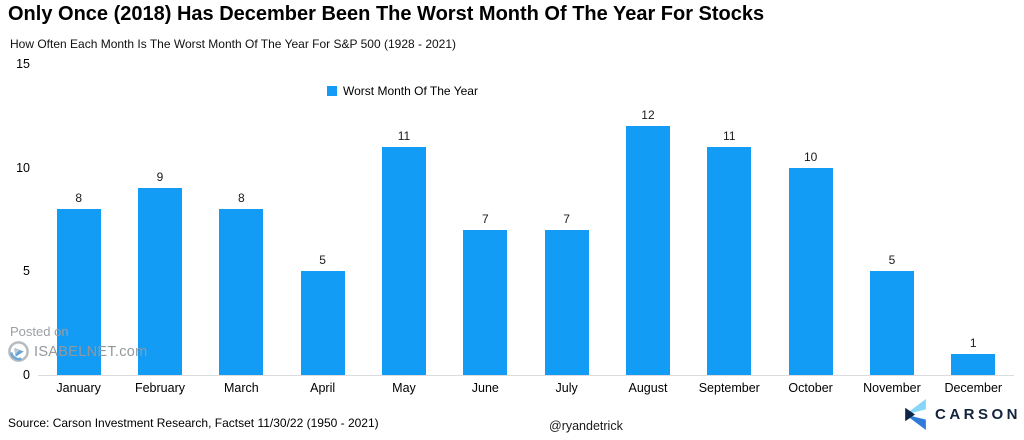  I want to click on x-tick-label: January, so click(78, 388).